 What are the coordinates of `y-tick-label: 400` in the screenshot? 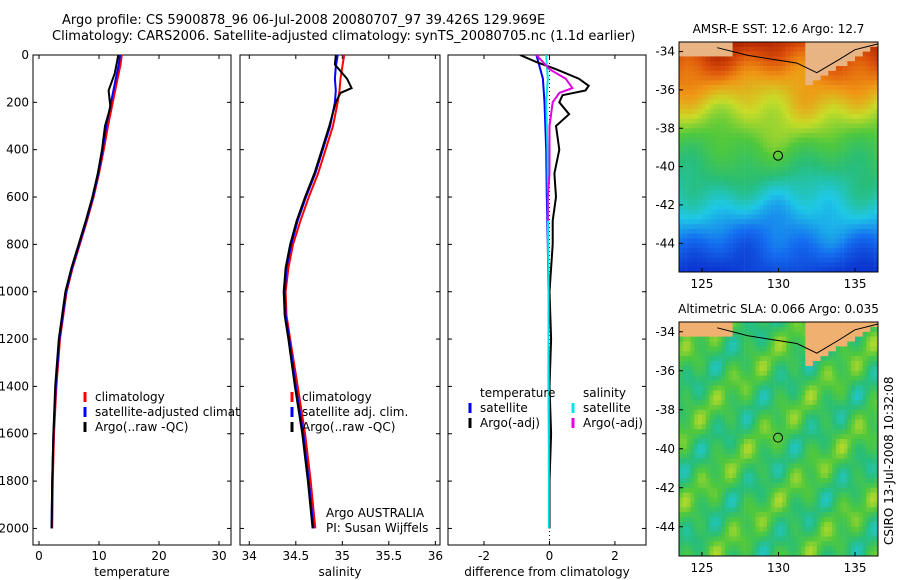 It's located at (17, 150).